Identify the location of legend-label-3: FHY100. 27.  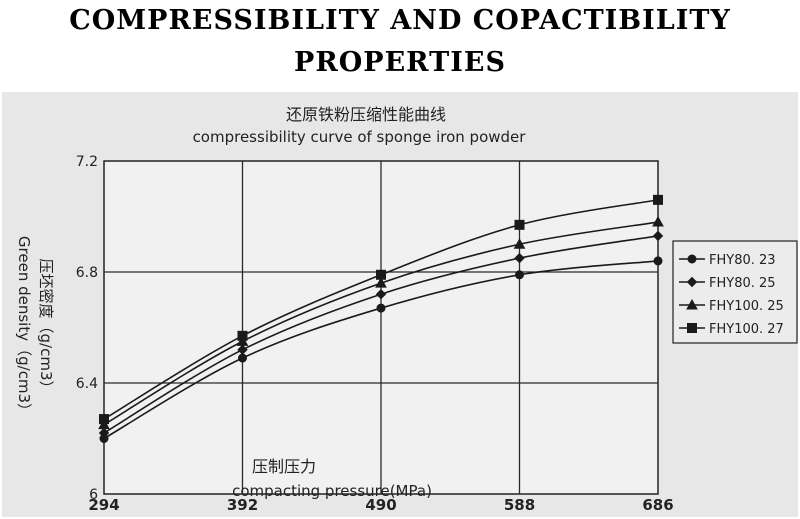
(746, 329).